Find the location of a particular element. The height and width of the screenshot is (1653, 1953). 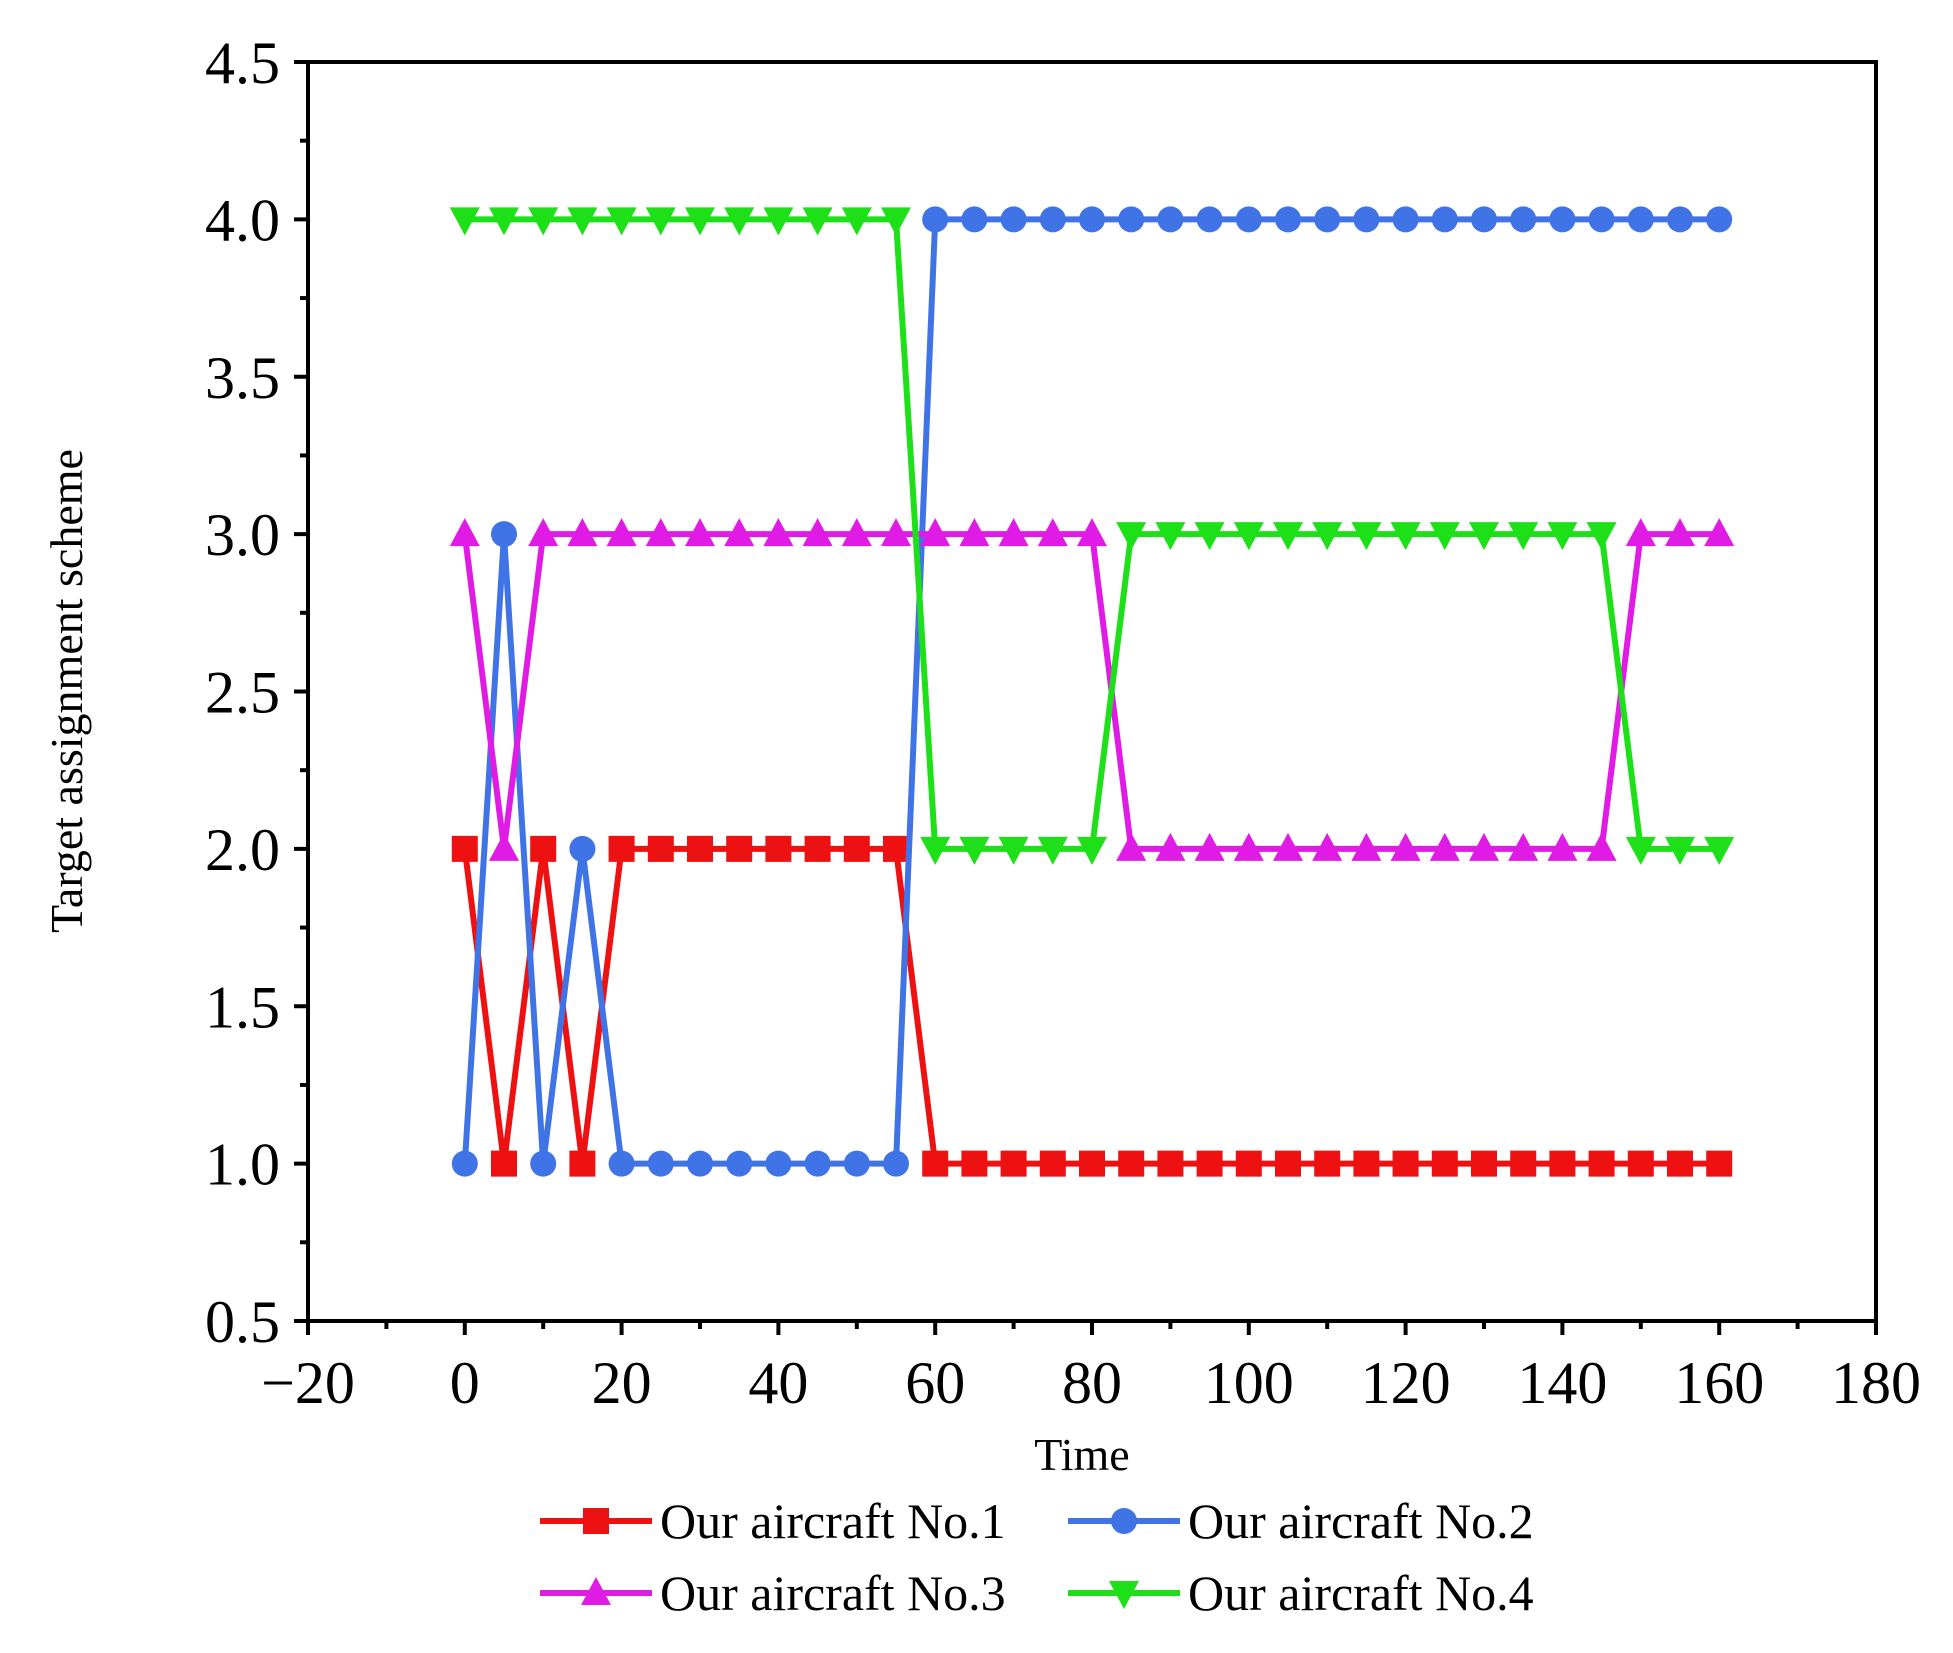

x-axis-label: Time is located at coordinates (1081, 1454).